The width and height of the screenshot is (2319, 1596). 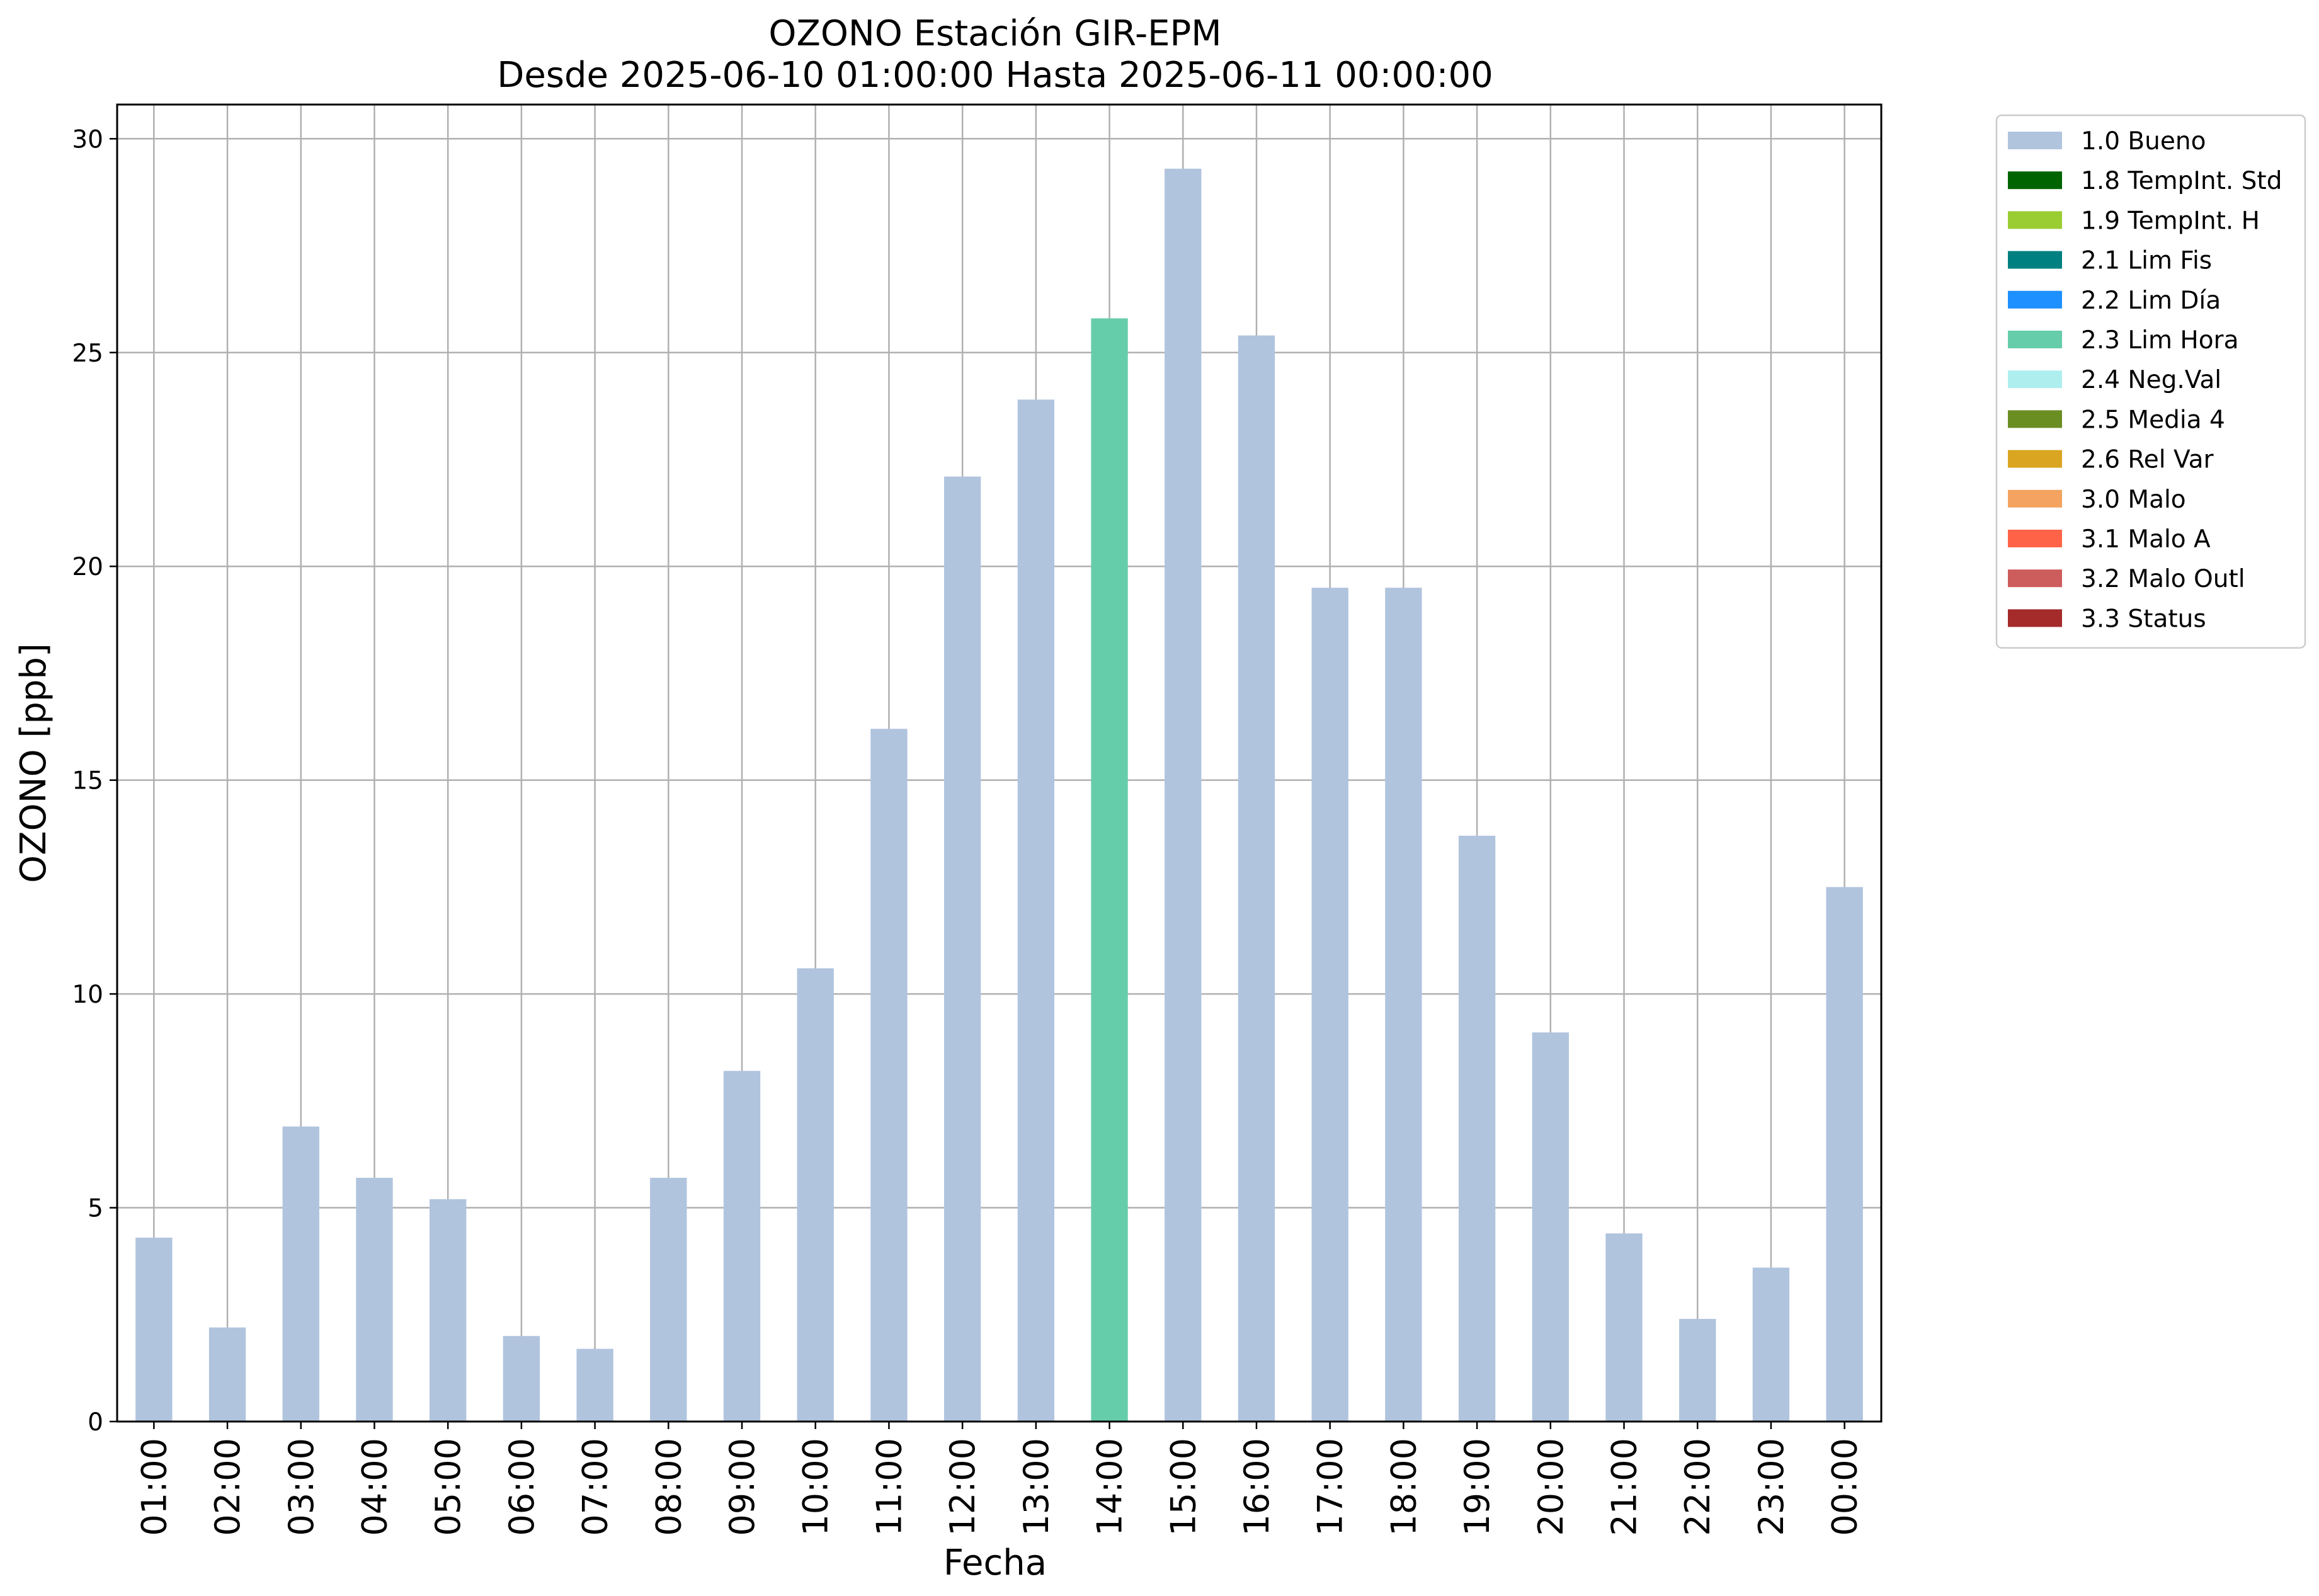 What do you see at coordinates (1403, 1487) in the screenshot?
I see `x-tick-label: 18:00` at bounding box center [1403, 1487].